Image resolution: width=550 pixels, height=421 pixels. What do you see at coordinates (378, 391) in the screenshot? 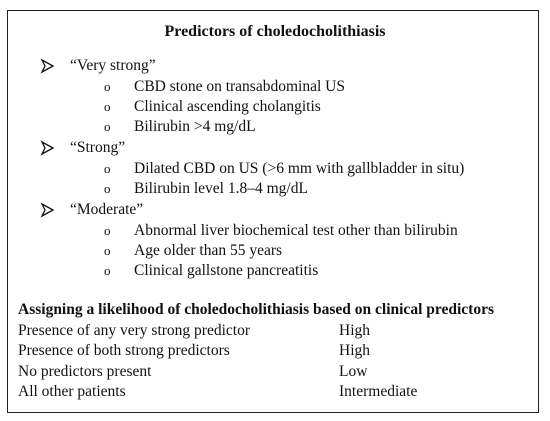
I see `likelihood-value: Intermediate` at bounding box center [378, 391].